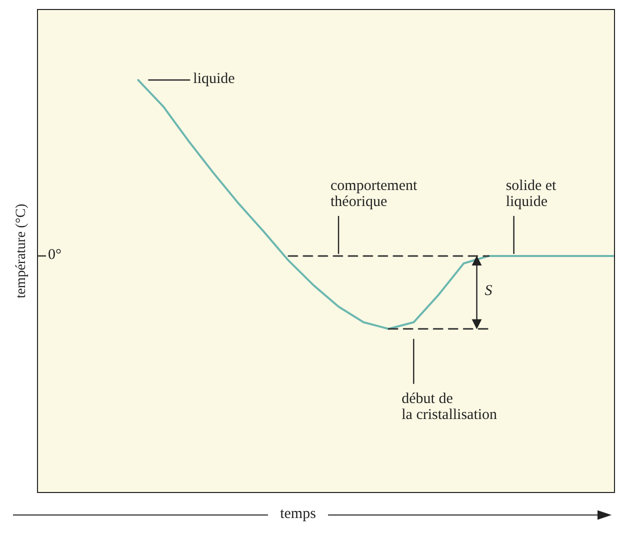 The height and width of the screenshot is (538, 622). Describe the element at coordinates (55, 254) in the screenshot. I see `annotation: 0°` at that location.